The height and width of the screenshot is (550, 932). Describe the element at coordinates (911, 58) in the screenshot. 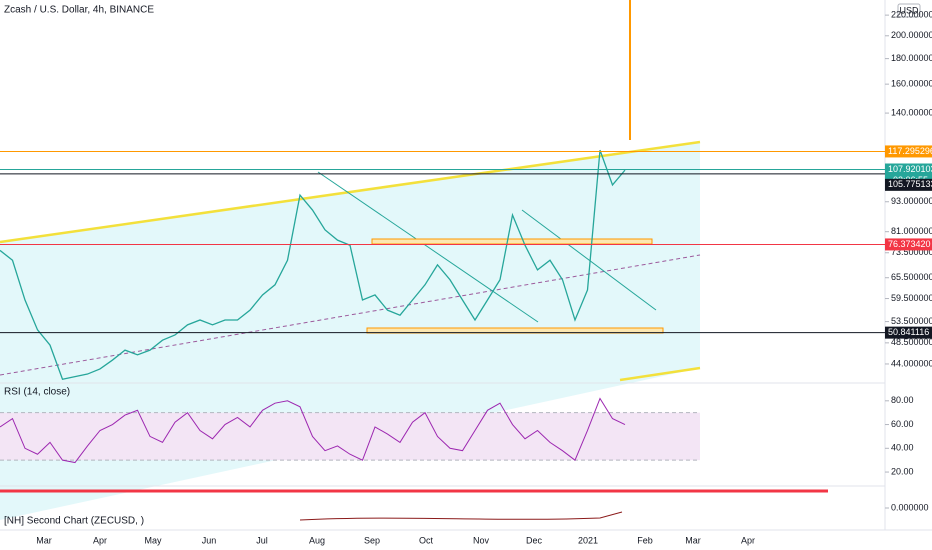

I see `y-tick-label: 180.000000` at that location.